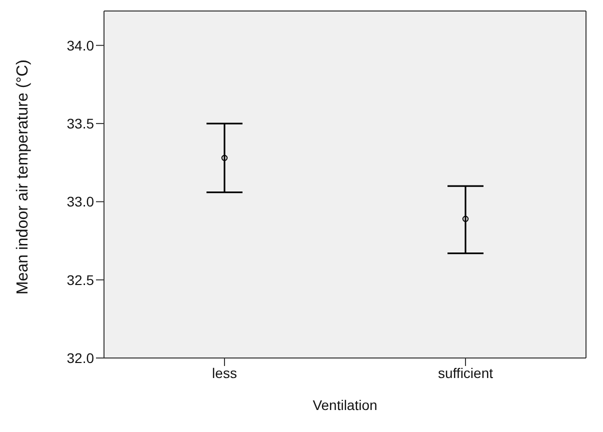  Describe the element at coordinates (80, 202) in the screenshot. I see `y-tick-label: 33.0` at that location.